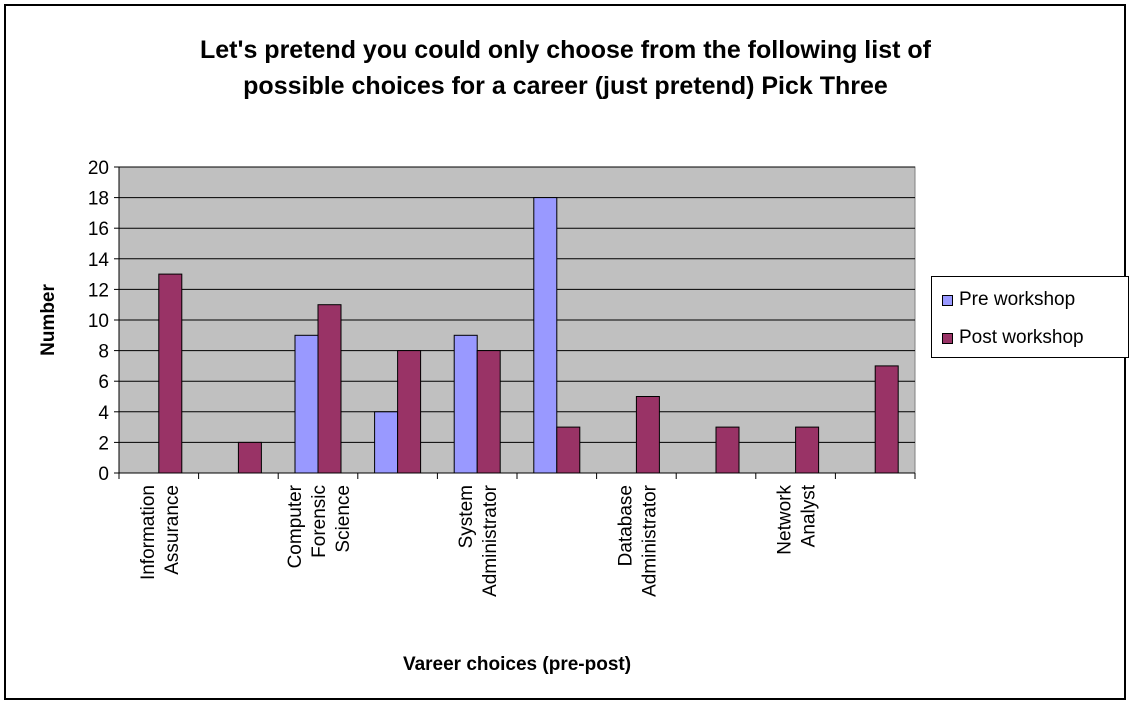 The width and height of the screenshot is (1131, 704). I want to click on legend-label-pre: Pre workshop, so click(1017, 299).